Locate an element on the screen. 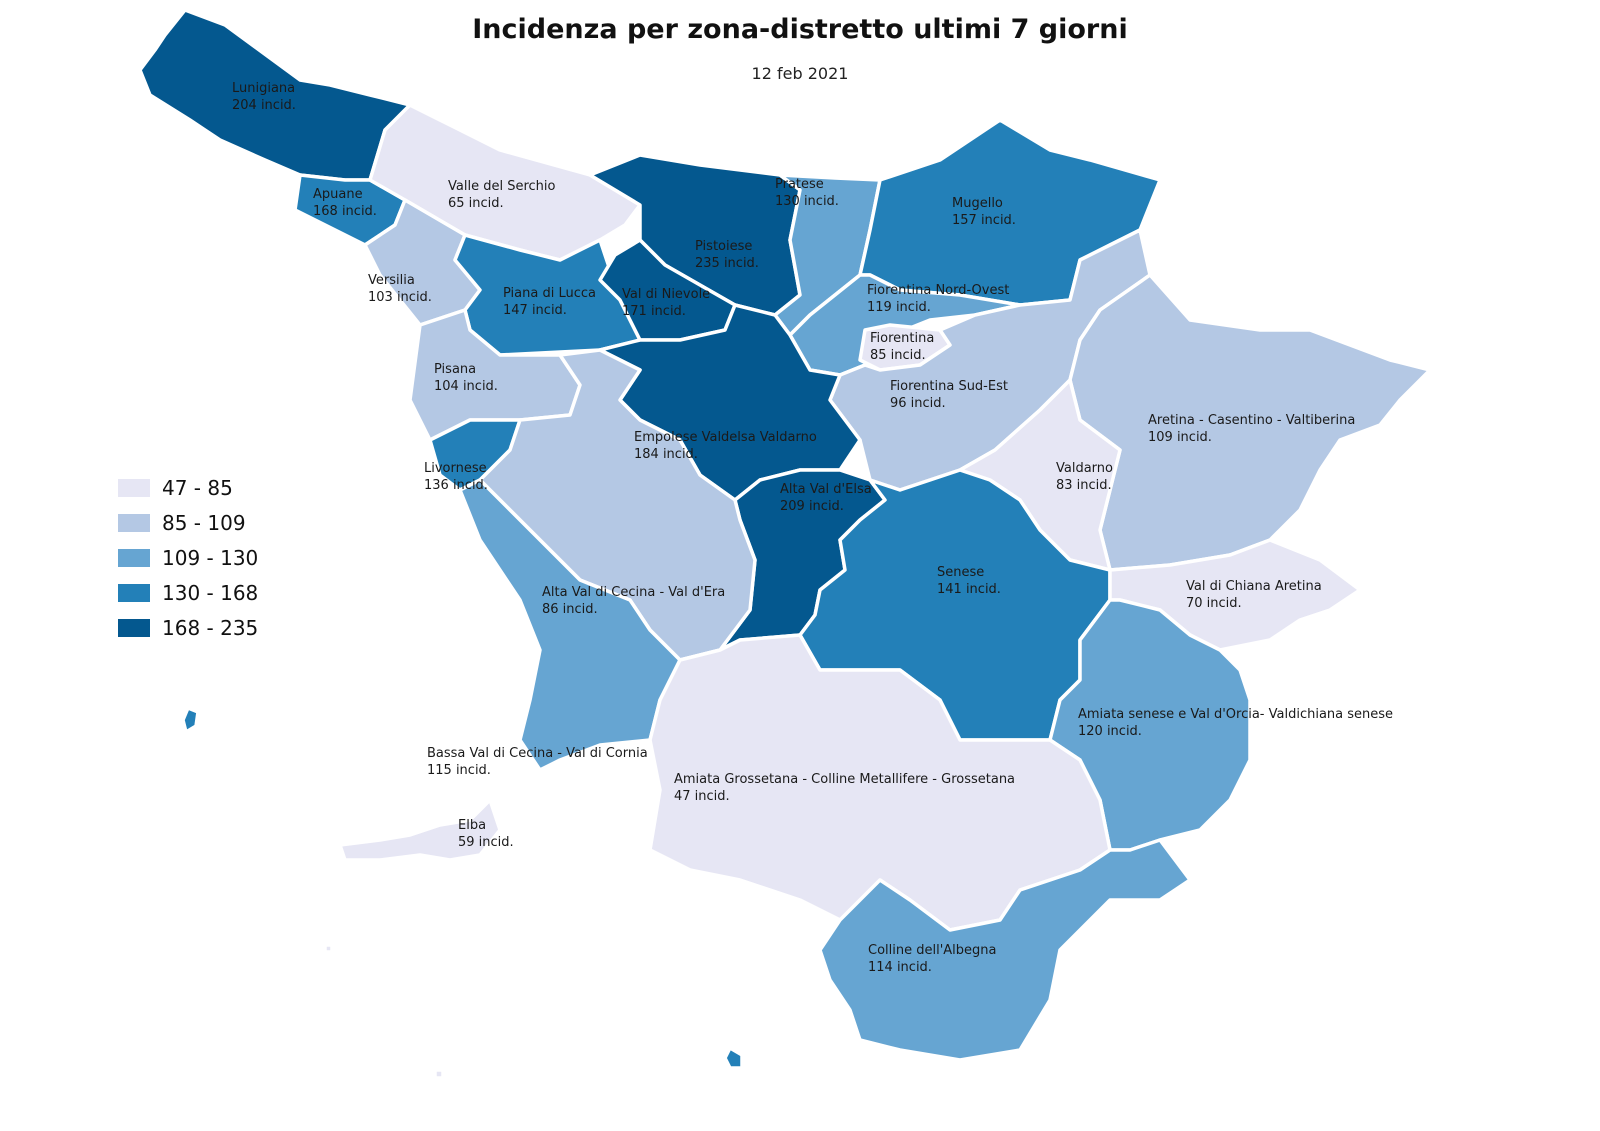  legend-item: 168 - 235 is located at coordinates (188, 627).